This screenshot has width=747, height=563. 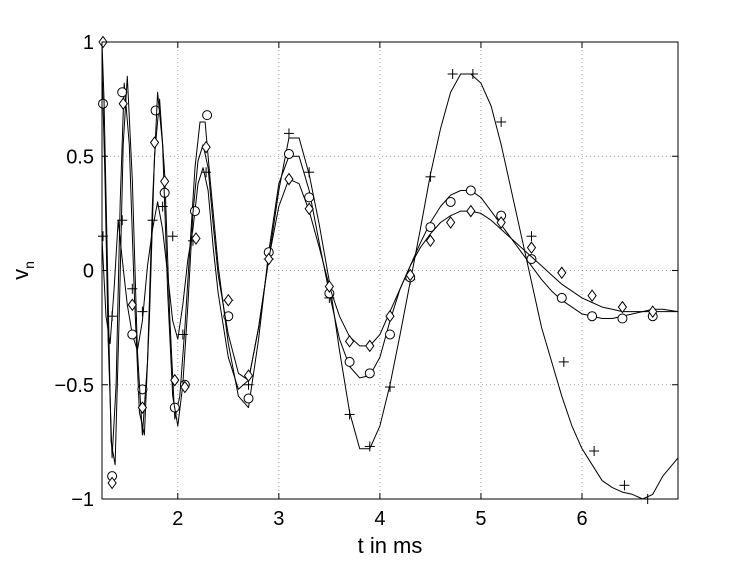 What do you see at coordinates (88, 272) in the screenshot?
I see `y-tick-label: 0` at bounding box center [88, 272].